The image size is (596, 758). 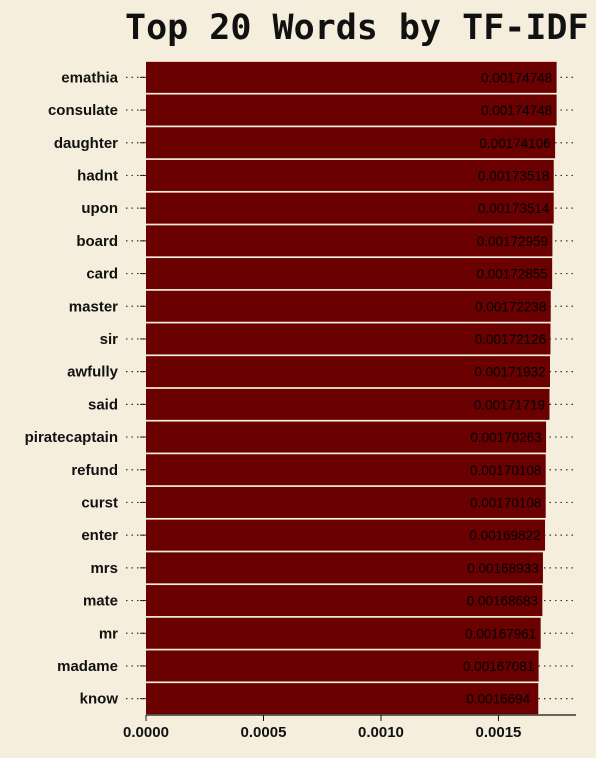 I want to click on data-label: 0.00174106, so click(x=514, y=143).